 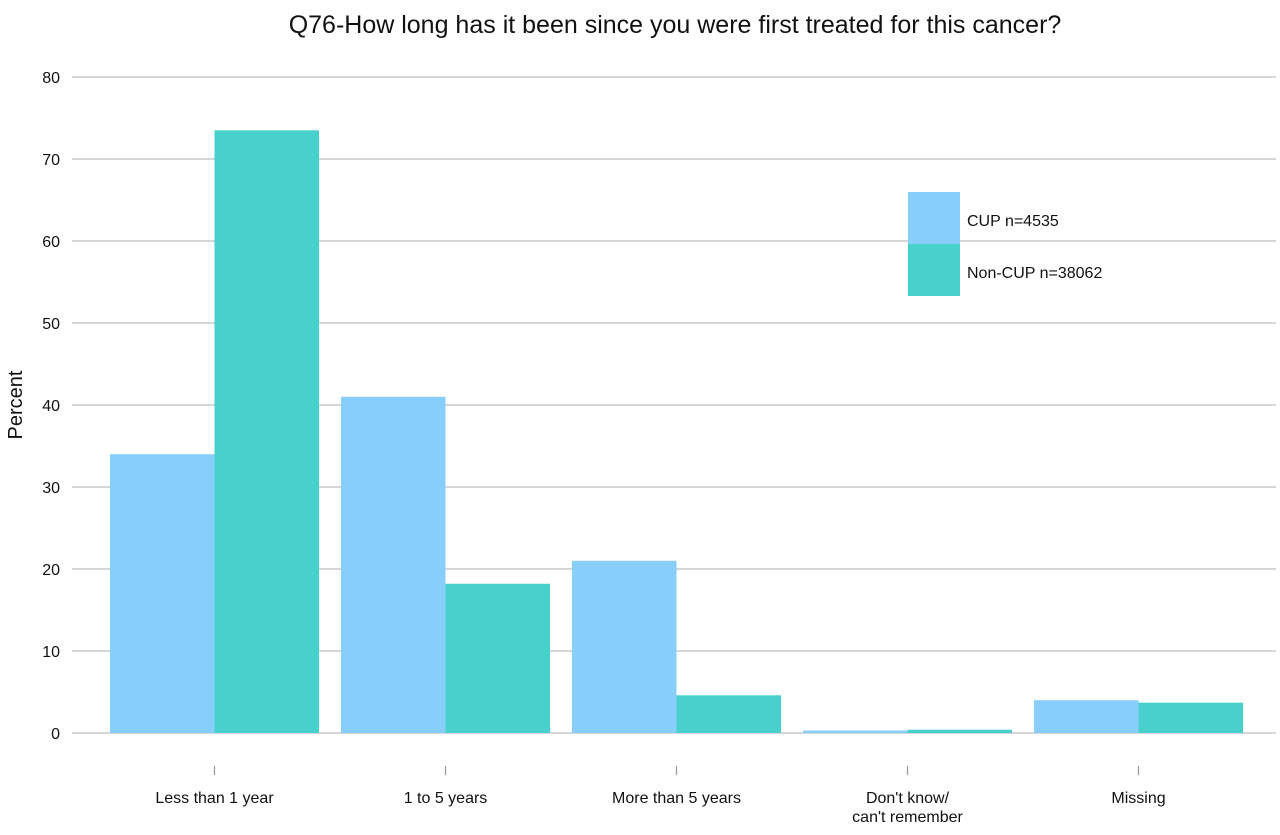 I want to click on x-tick-label-line: 1 to 5 years, so click(x=446, y=798).